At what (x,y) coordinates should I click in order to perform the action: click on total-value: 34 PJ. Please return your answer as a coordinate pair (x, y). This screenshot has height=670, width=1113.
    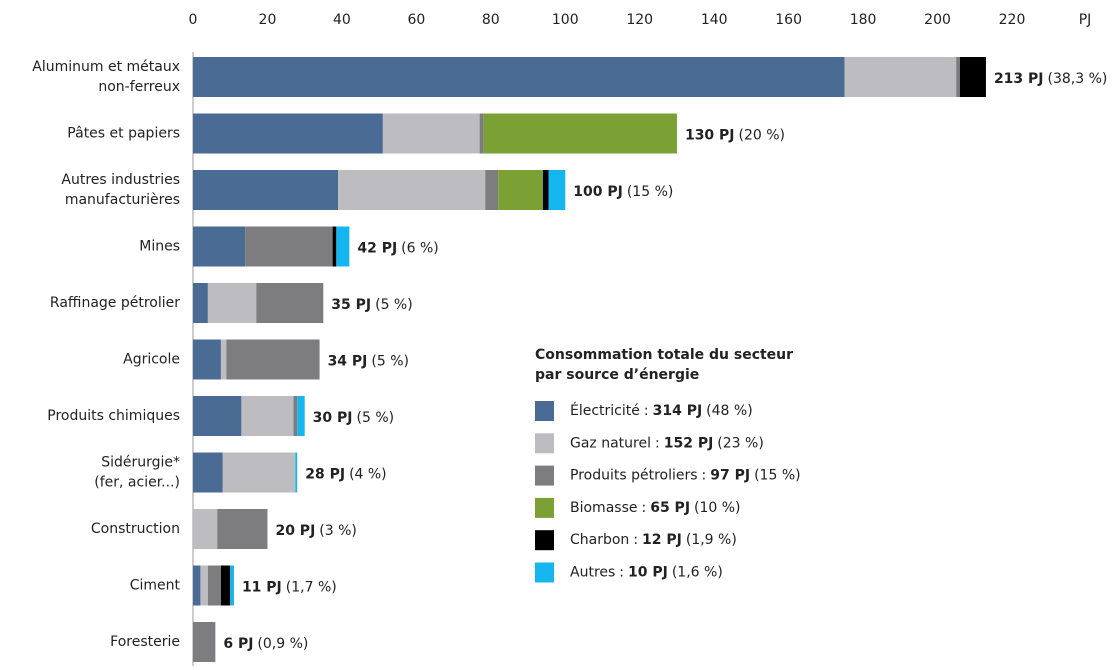
    Looking at the image, I should click on (348, 362).